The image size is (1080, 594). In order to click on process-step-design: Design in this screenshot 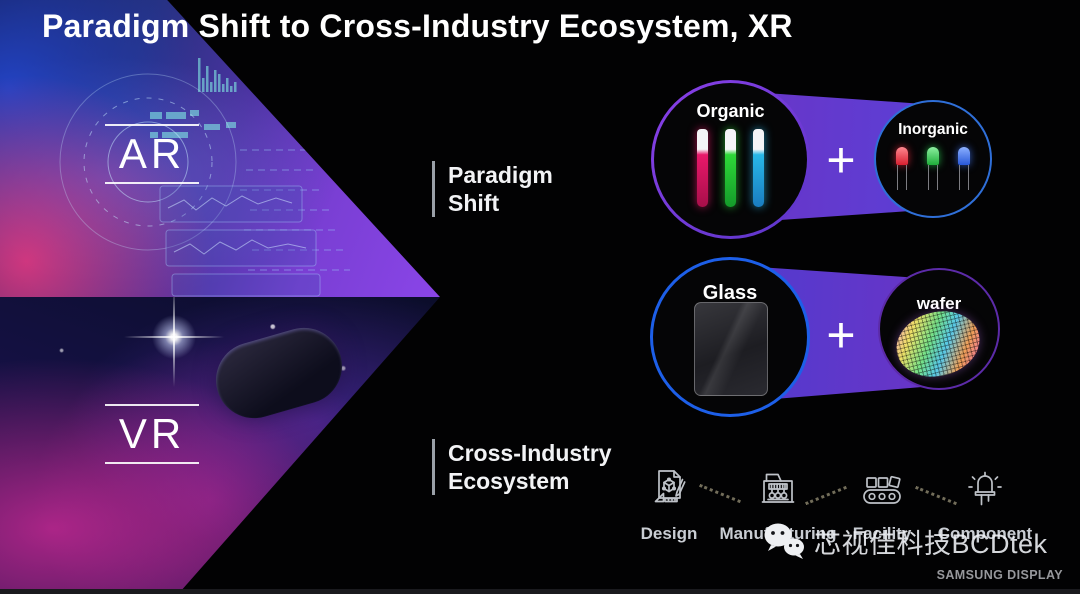, I will do `click(669, 503)`.